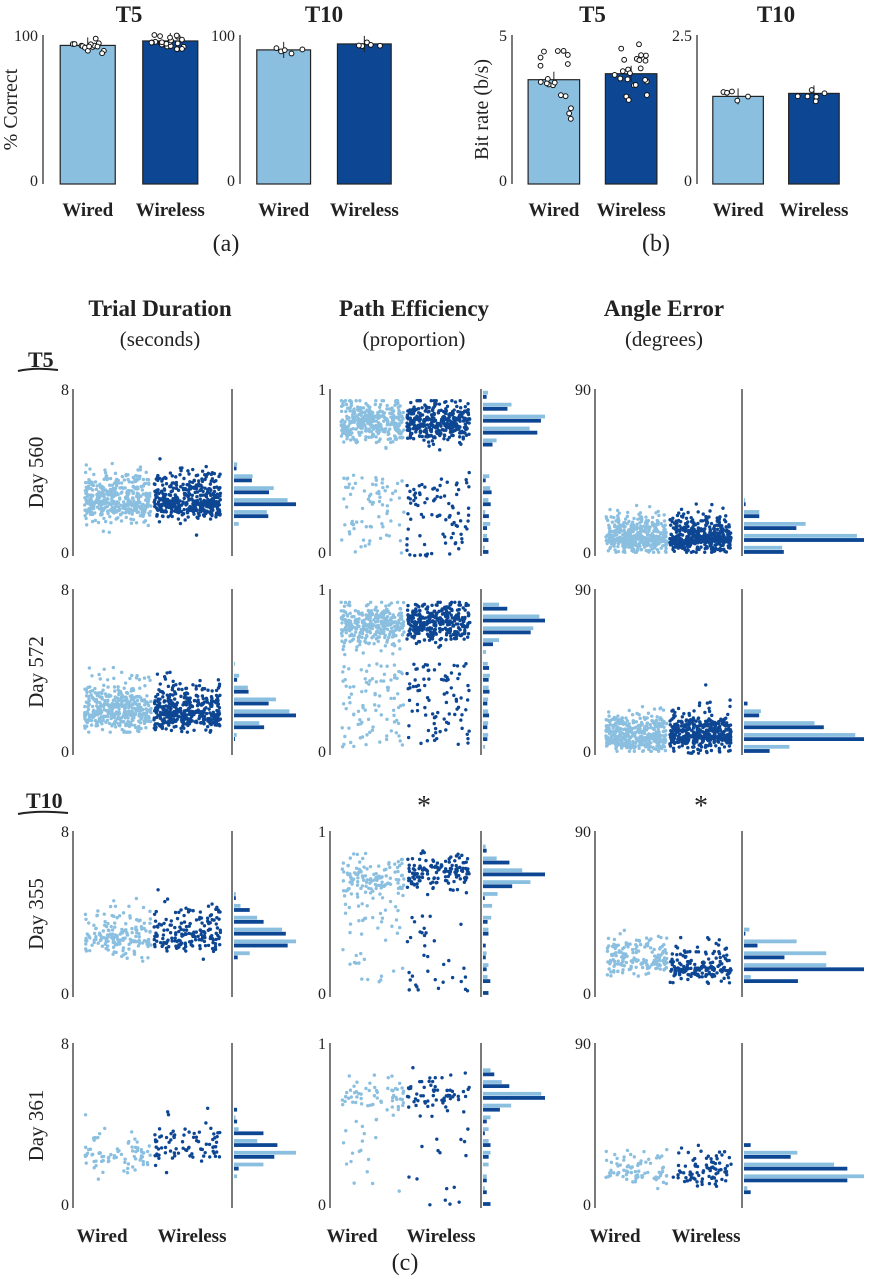 The image size is (870, 1280). What do you see at coordinates (688, 181) in the screenshot?
I see `y-tick-label-min: 0` at bounding box center [688, 181].